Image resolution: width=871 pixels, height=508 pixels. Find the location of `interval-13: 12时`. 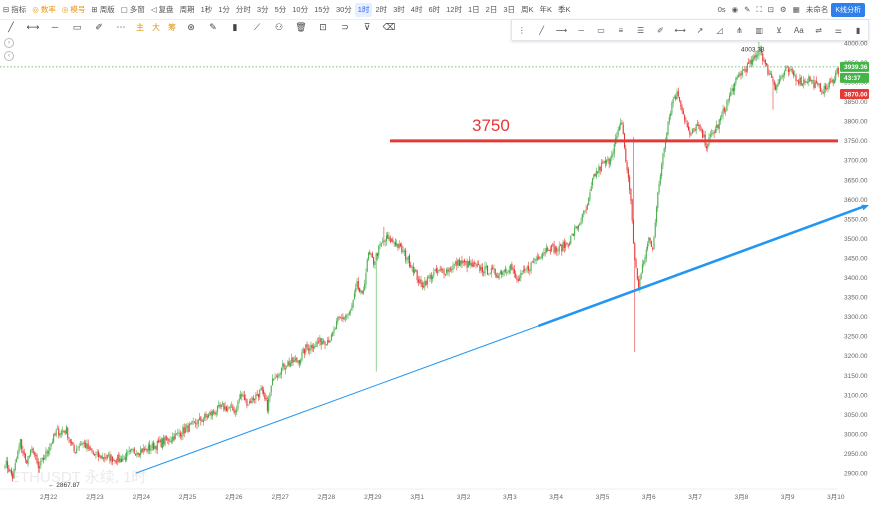

interval-13: 12时 is located at coordinates (454, 9).